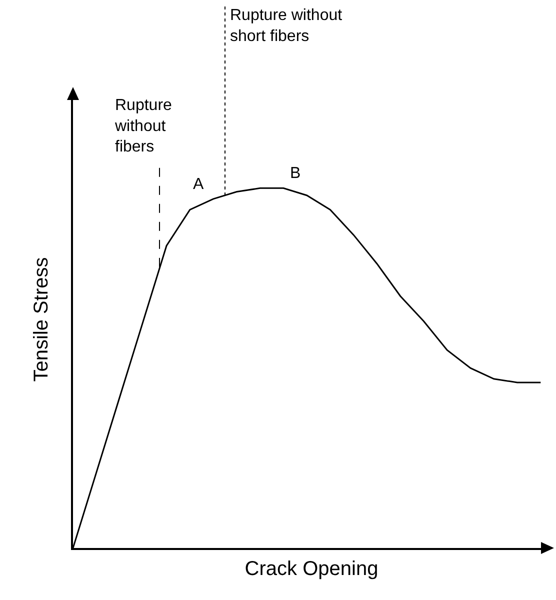  Describe the element at coordinates (198, 184) in the screenshot. I see `annotation: A` at that location.